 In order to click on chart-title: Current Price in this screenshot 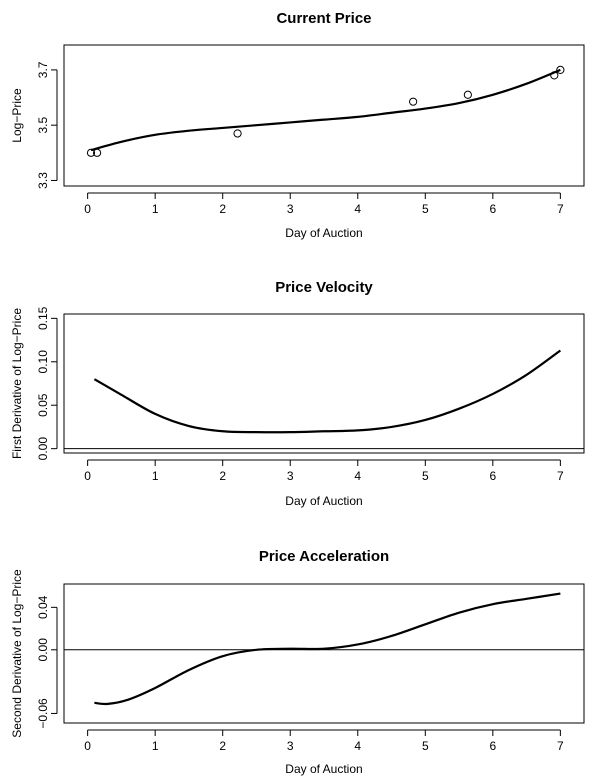, I will do `click(323, 18)`.